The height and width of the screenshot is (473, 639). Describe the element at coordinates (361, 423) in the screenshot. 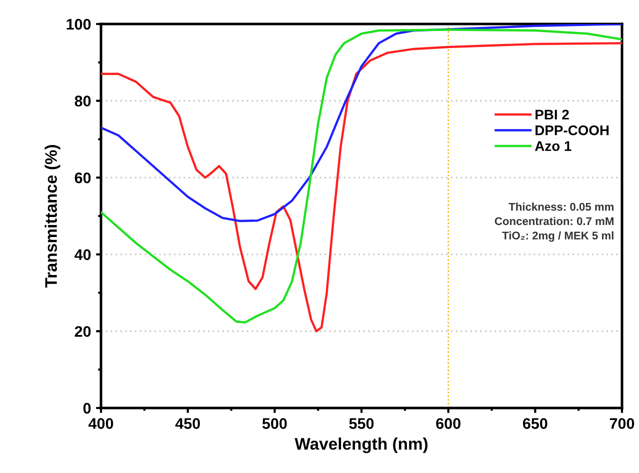

I see `x-tick-label: 550` at that location.